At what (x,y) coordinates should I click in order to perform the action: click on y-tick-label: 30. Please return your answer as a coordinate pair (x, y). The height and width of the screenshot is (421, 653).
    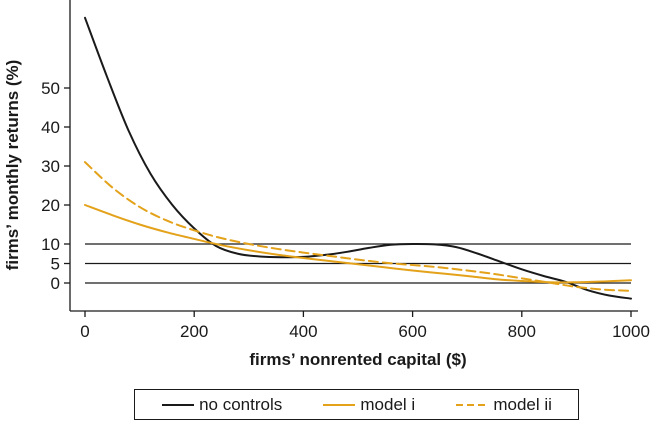
    Looking at the image, I should click on (50, 166).